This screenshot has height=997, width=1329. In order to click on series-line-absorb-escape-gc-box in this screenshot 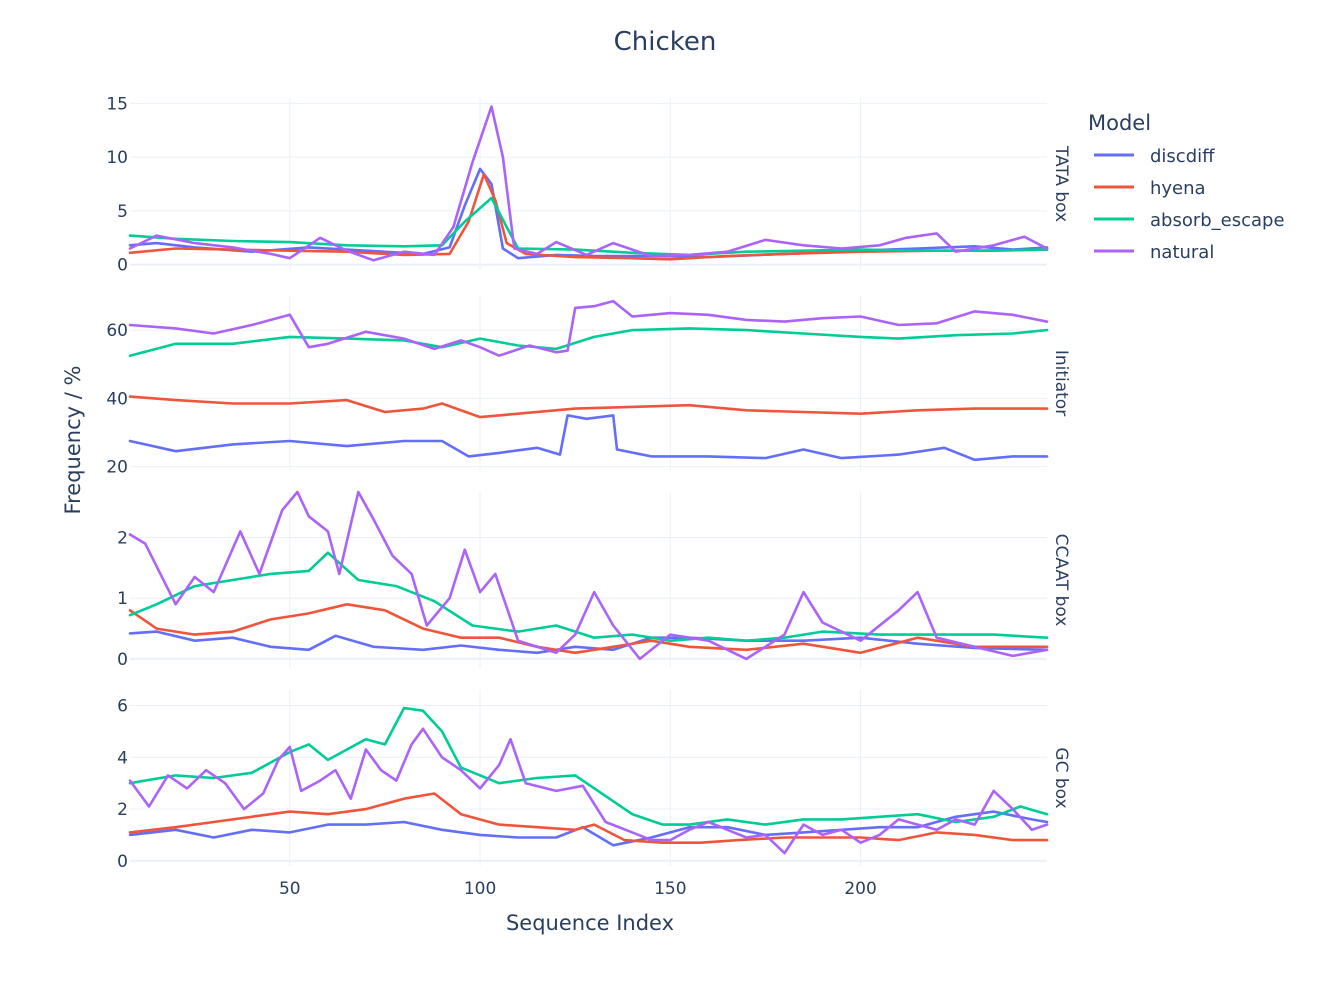, I will do `click(588, 766)`.